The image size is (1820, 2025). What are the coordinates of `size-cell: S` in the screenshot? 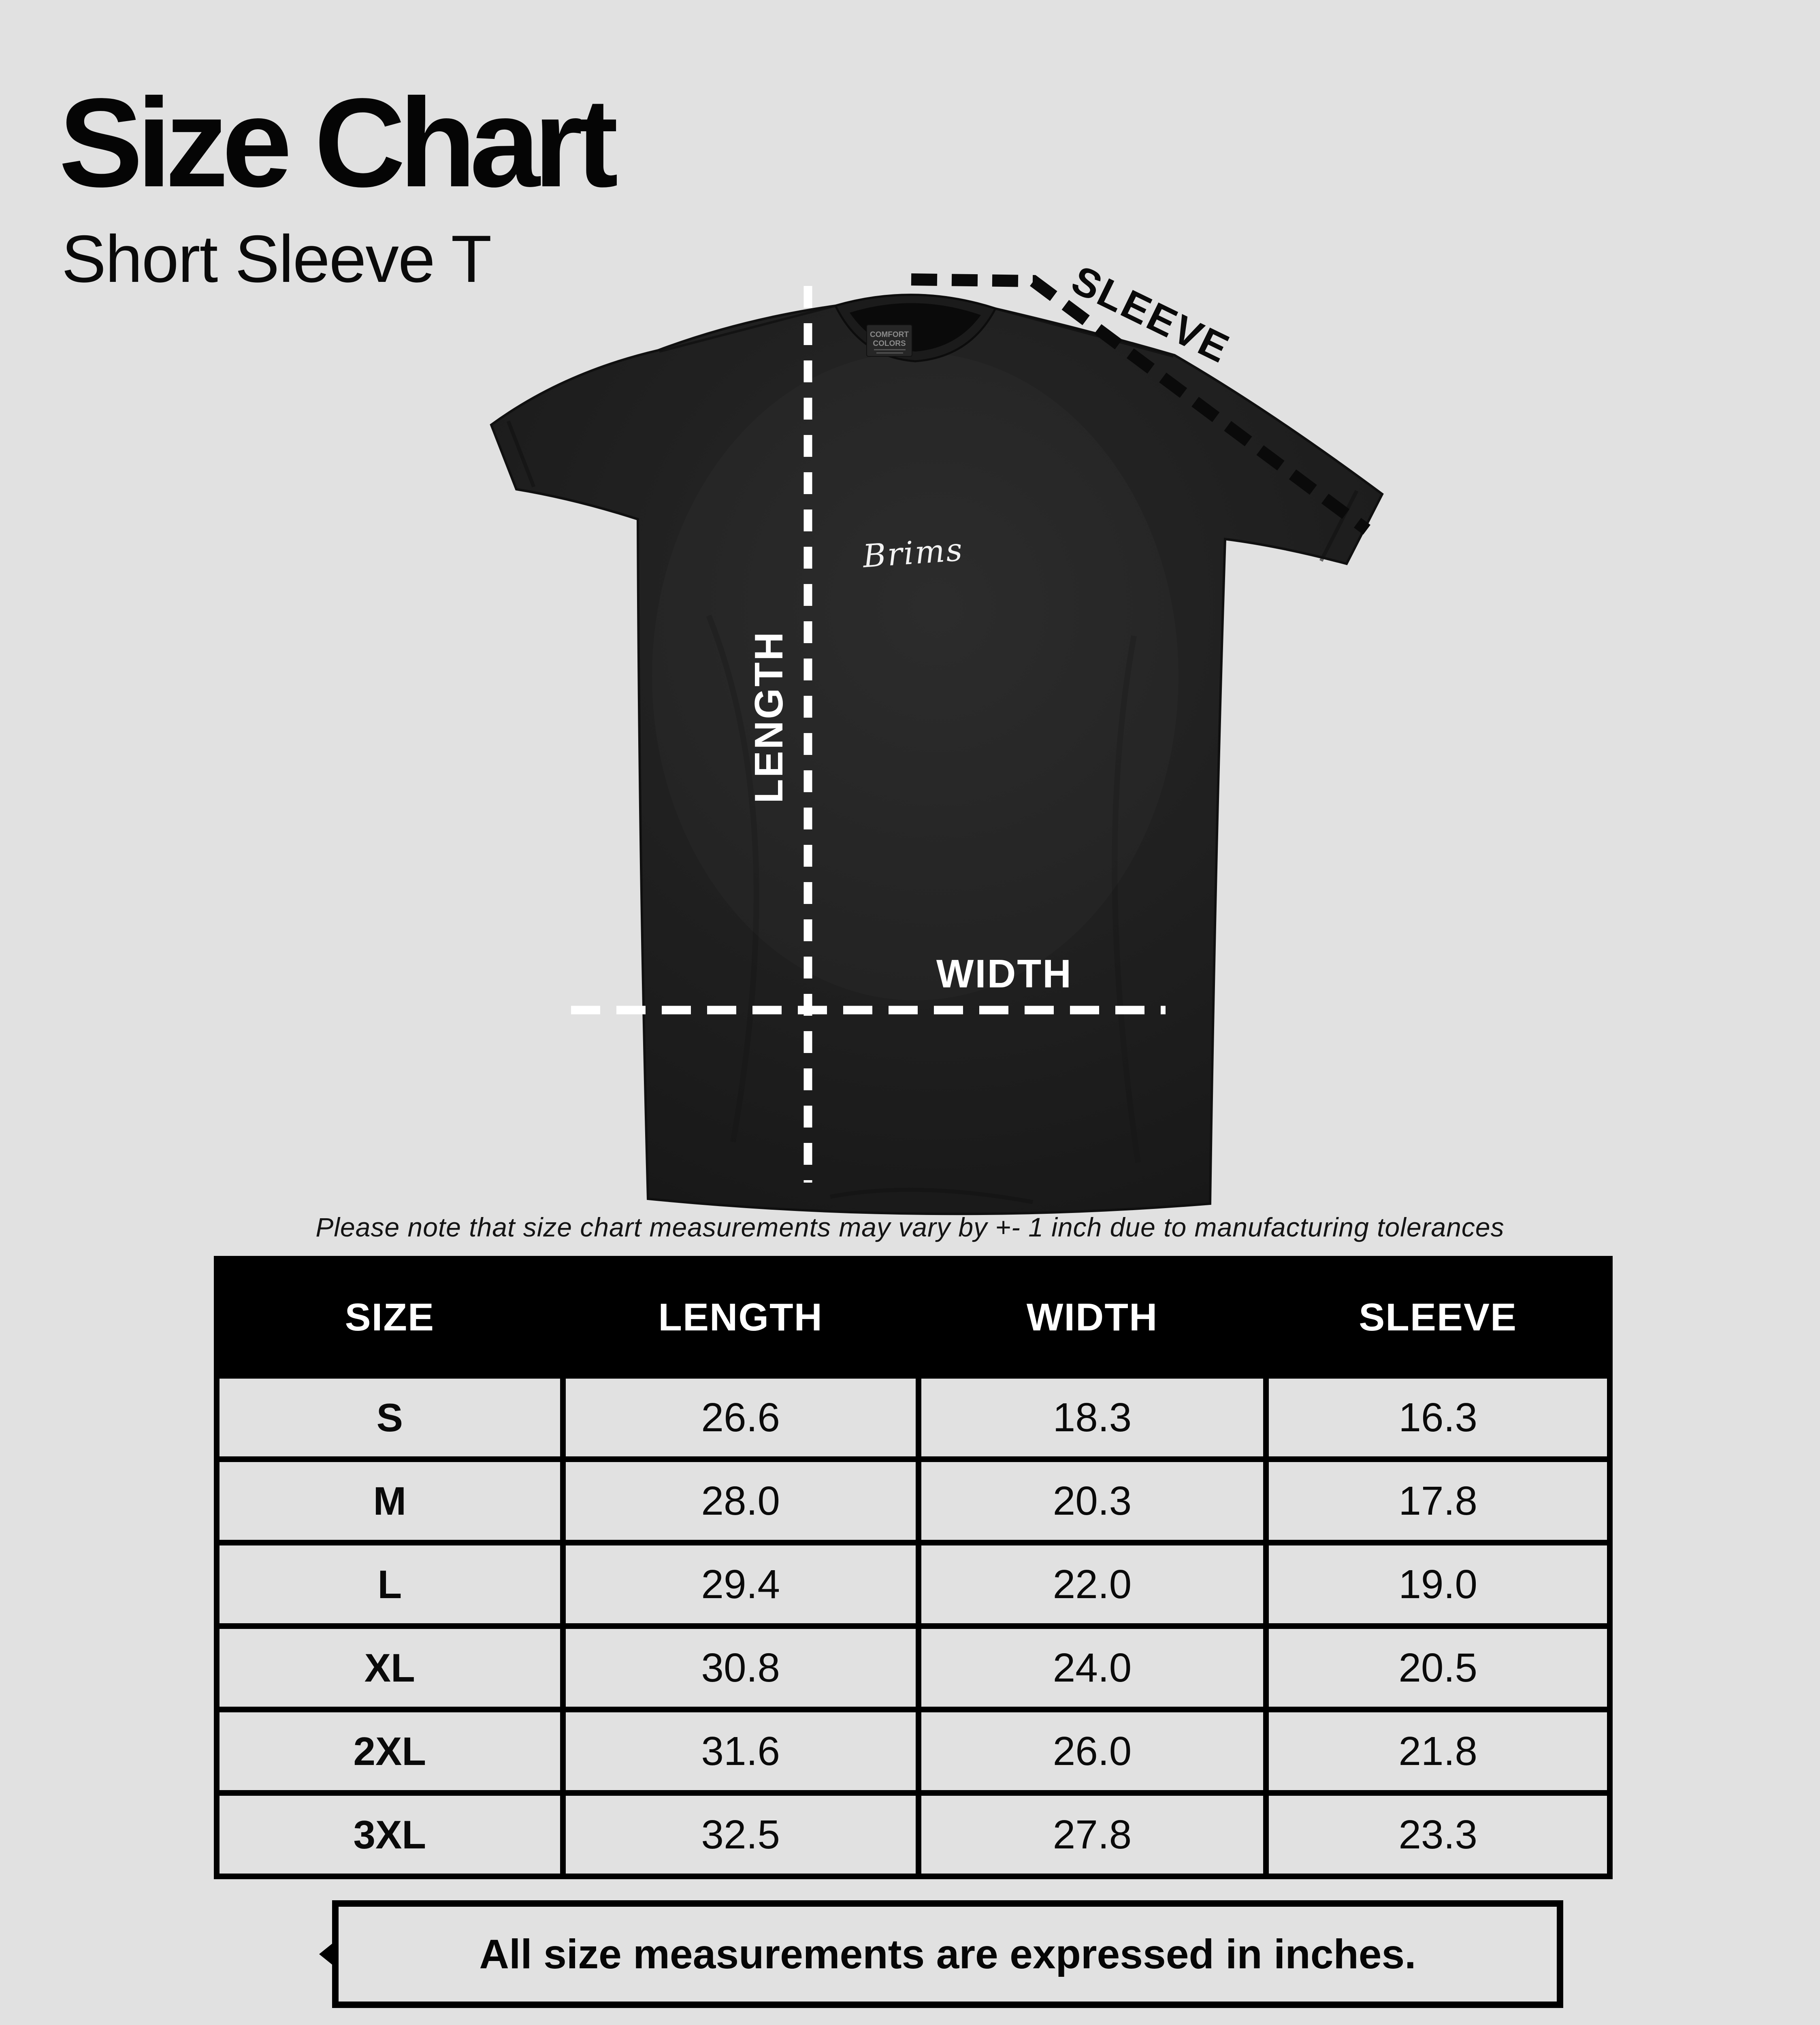 It's located at (390, 1417).